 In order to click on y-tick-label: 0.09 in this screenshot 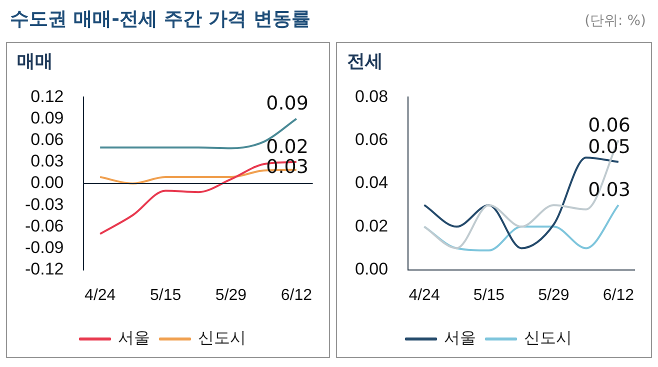, I will do `click(47, 118)`.